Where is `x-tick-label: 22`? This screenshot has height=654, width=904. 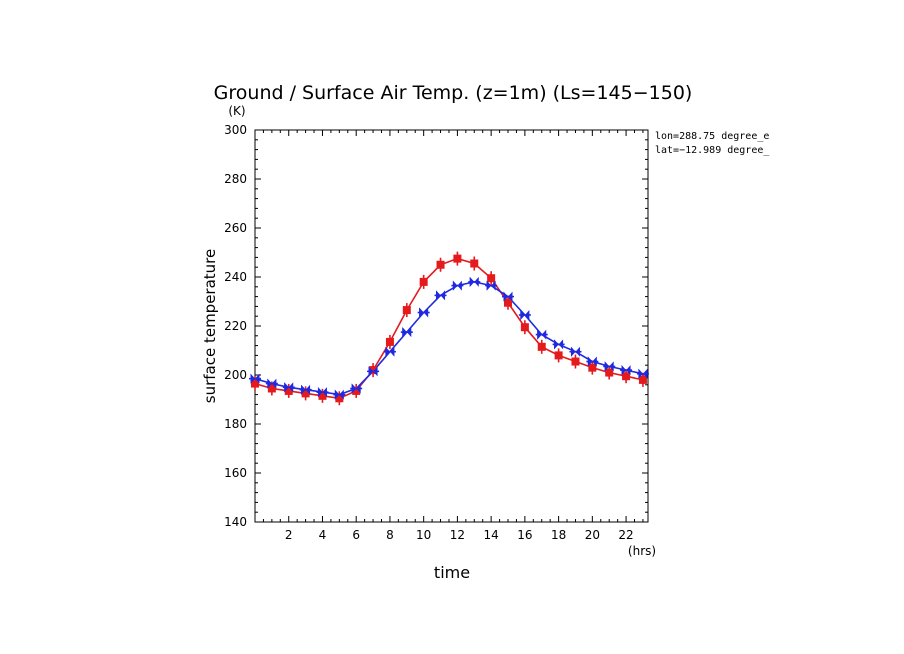 x-tick-label: 22 is located at coordinates (625, 535).